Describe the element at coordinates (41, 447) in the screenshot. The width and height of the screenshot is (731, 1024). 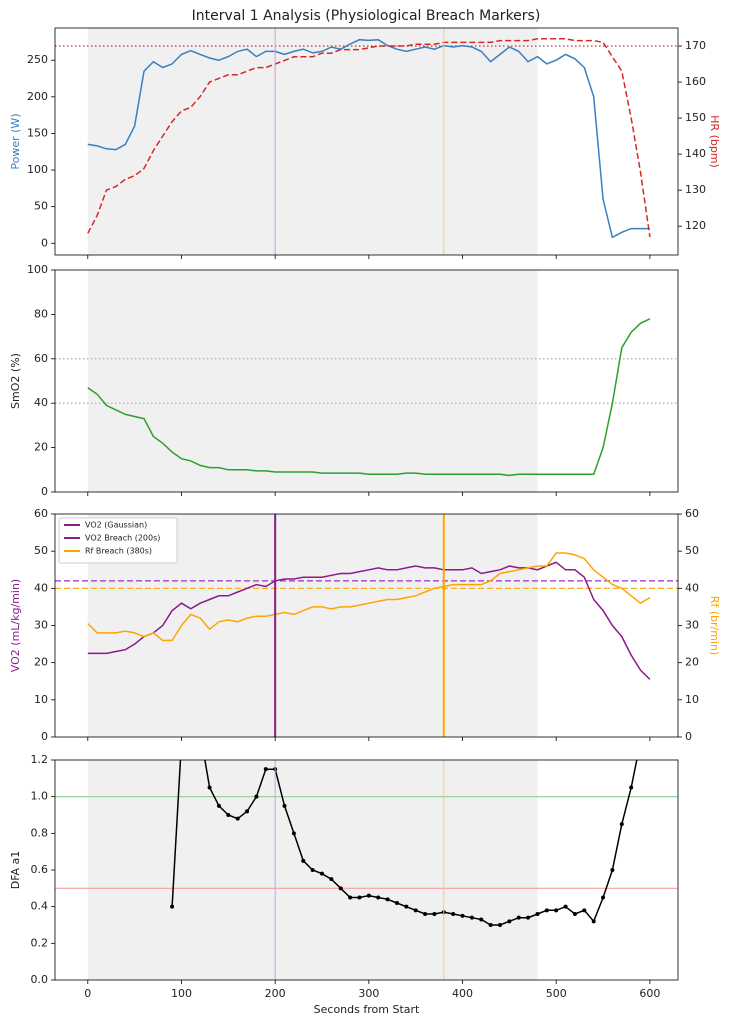
I see `y-tick-label: 20` at that location.